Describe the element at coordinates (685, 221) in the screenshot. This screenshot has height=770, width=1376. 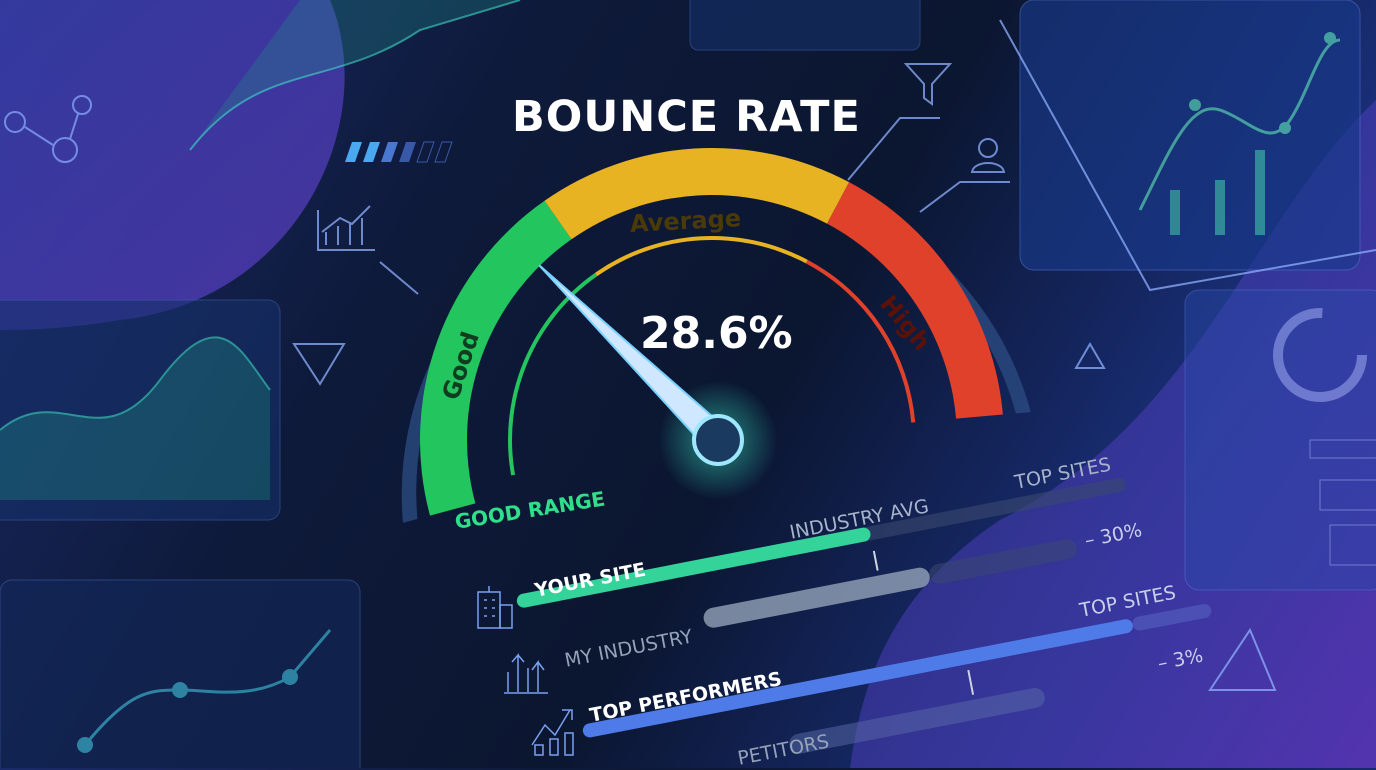
I see `zone-label-average: Average` at that location.